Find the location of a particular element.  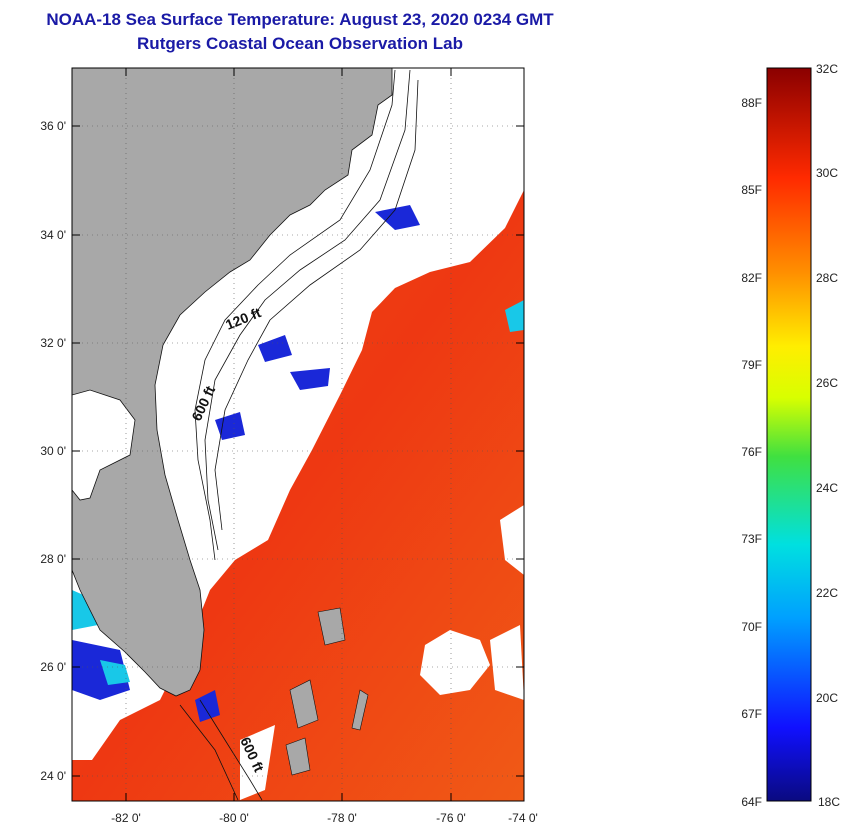

colorbar-c-label: 24C is located at coordinates (827, 488).